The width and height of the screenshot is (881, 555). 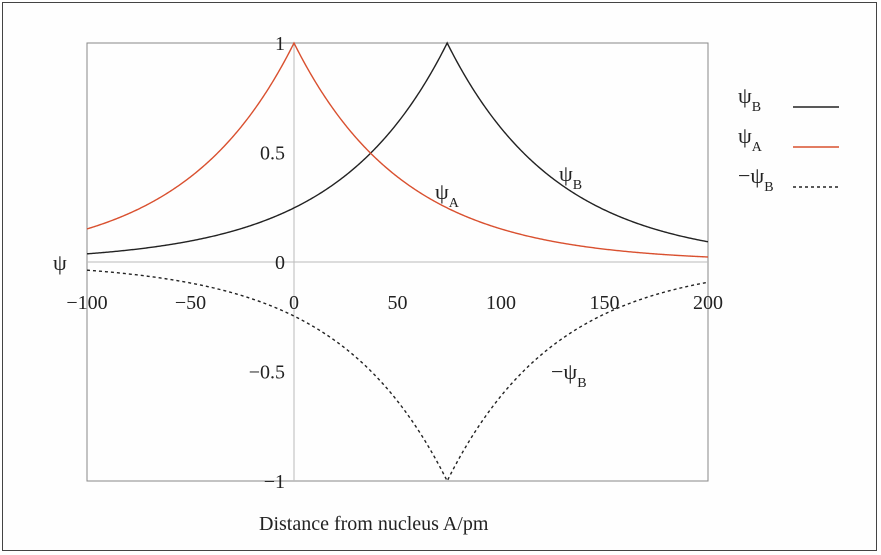 I want to click on legend-label: ψA, so click(x=750, y=139).